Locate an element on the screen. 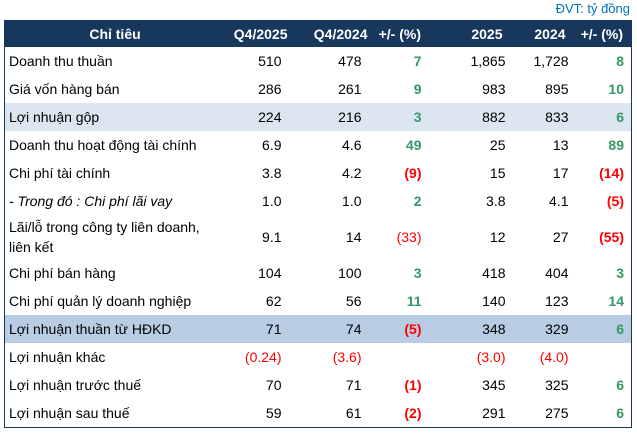 The width and height of the screenshot is (637, 439). cell-2025: 1,865 is located at coordinates (488, 61).